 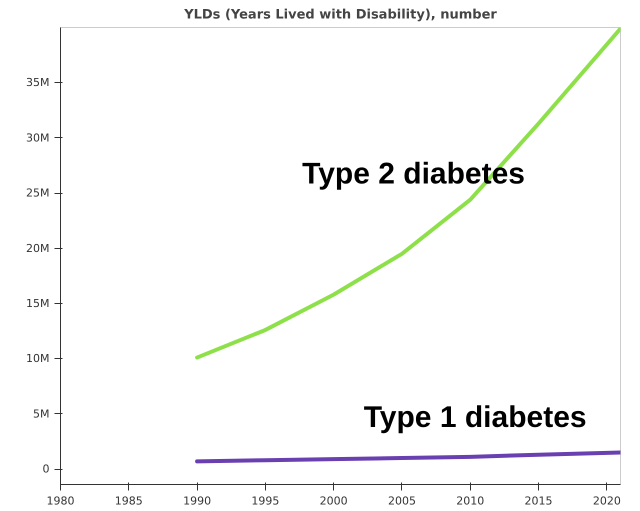 I want to click on y-tick-label: 30M, so click(x=38, y=137).